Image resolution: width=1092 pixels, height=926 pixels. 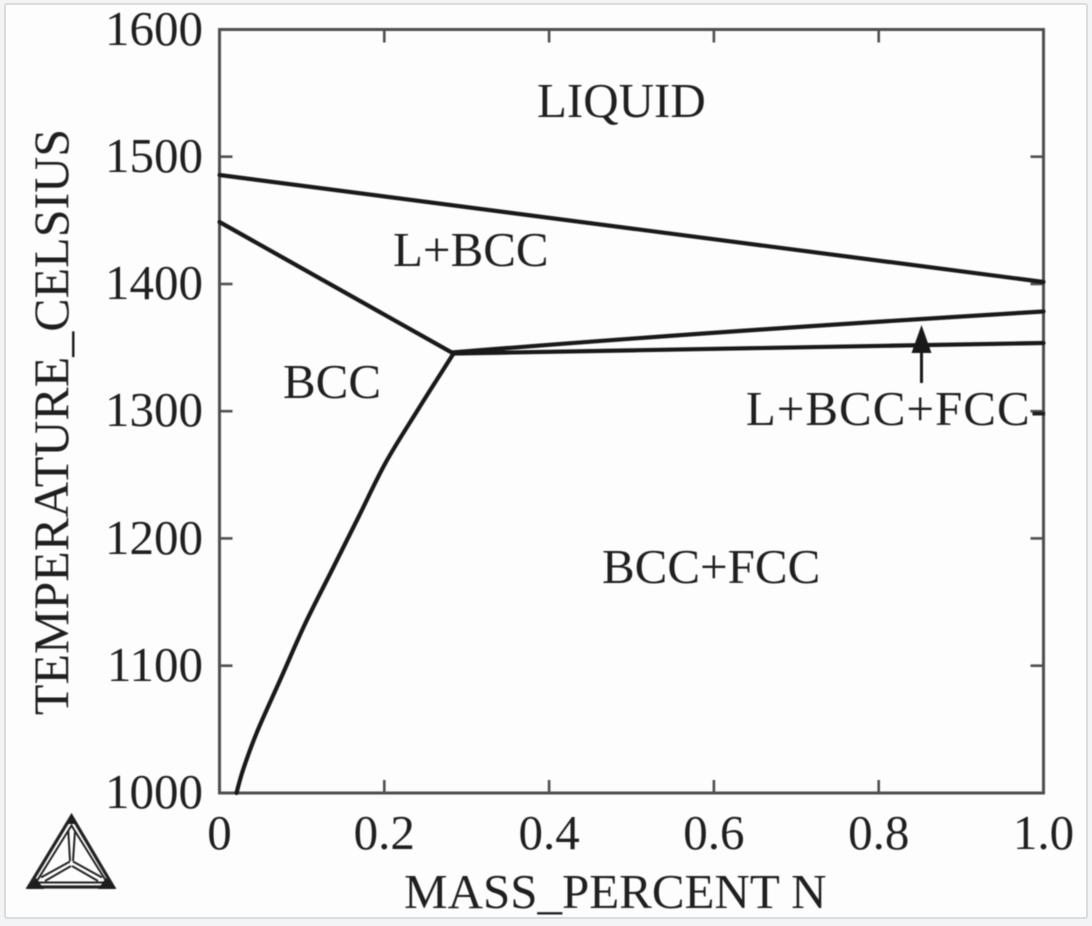 What do you see at coordinates (713, 832) in the screenshot?
I see `svg-text: 0.6` at bounding box center [713, 832].